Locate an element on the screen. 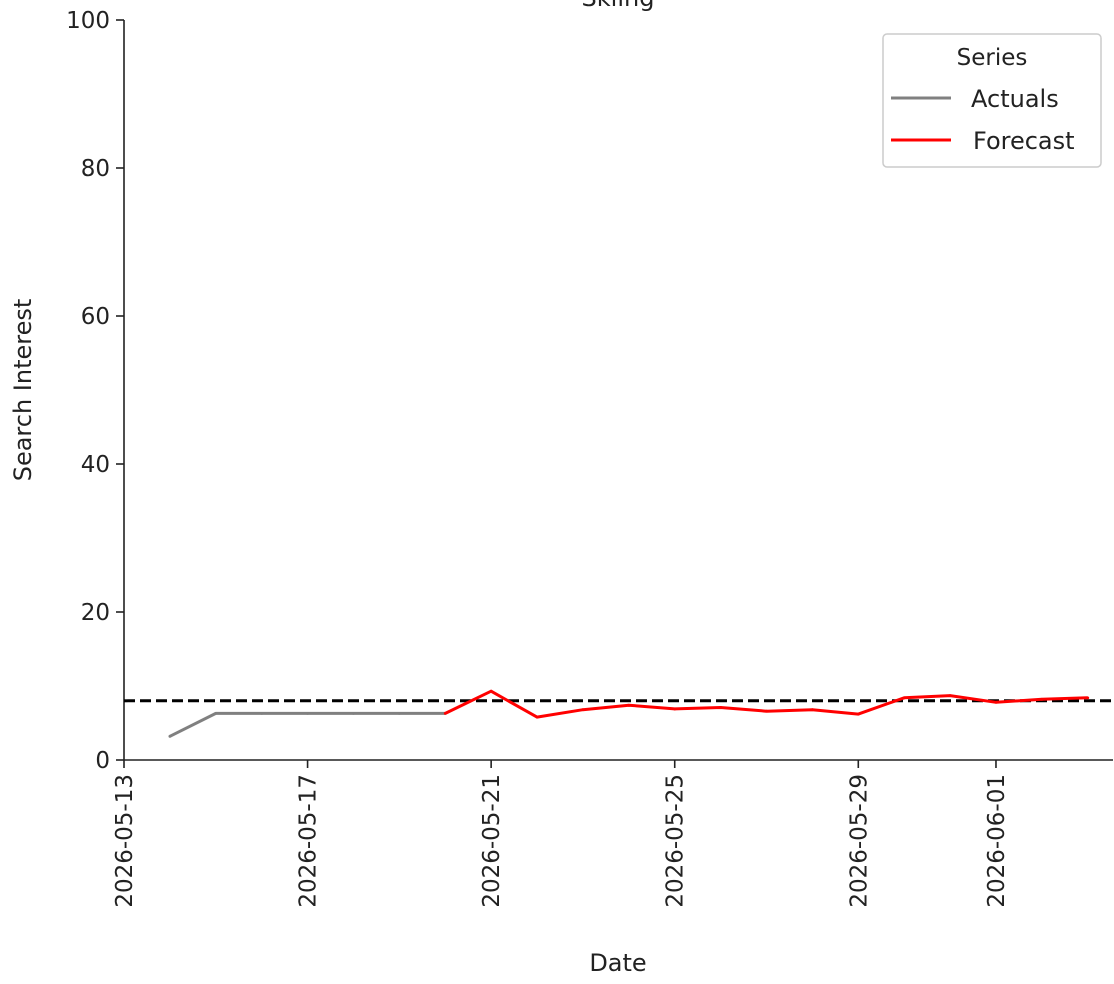  y-axis-label: Search Interest is located at coordinates (23, 390).